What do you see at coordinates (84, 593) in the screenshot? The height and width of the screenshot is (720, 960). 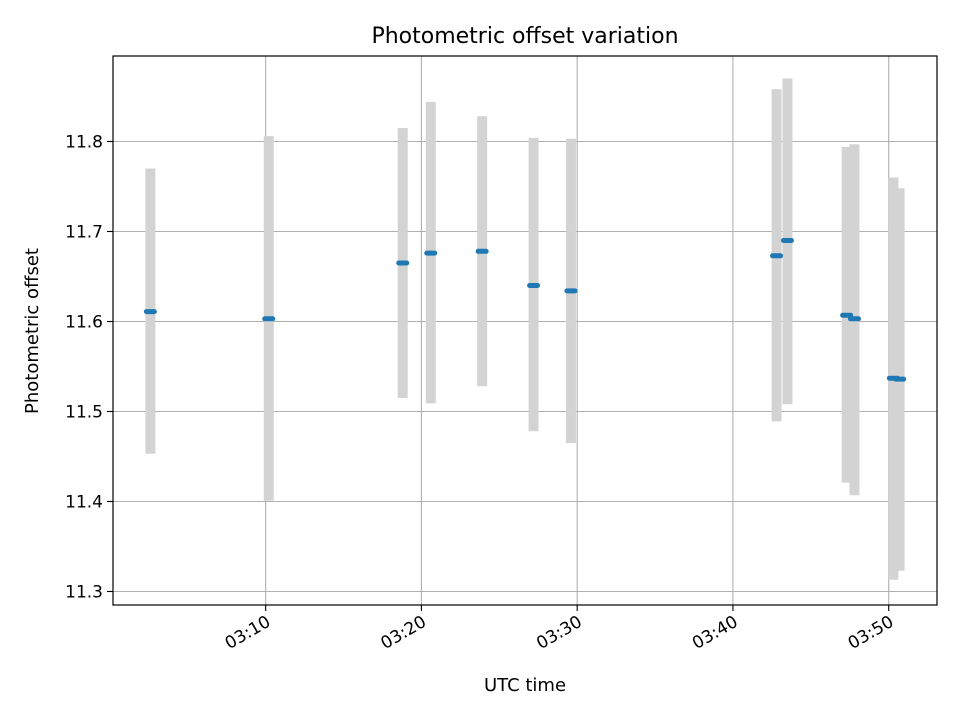 I see `y-tick-label: 11.3` at bounding box center [84, 593].